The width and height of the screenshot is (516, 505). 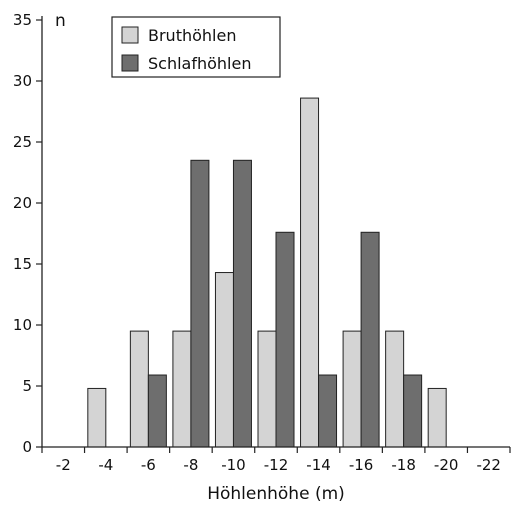 I want to click on y-tick-label: 35, so click(x=22, y=20).